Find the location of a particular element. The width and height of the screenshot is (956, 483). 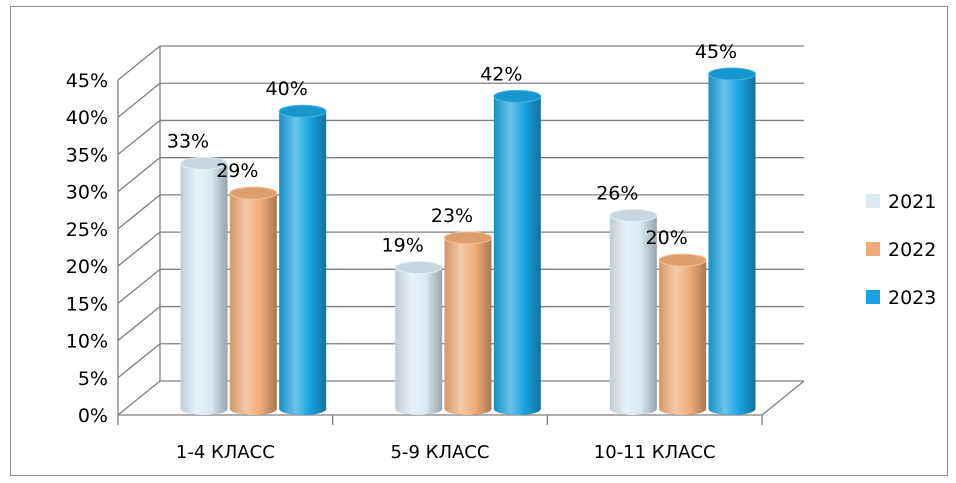

x-axis-categories: 1-4 КЛАСС 5-9 КЛАСС 10-11 КЛАСС is located at coordinates (440, 439).